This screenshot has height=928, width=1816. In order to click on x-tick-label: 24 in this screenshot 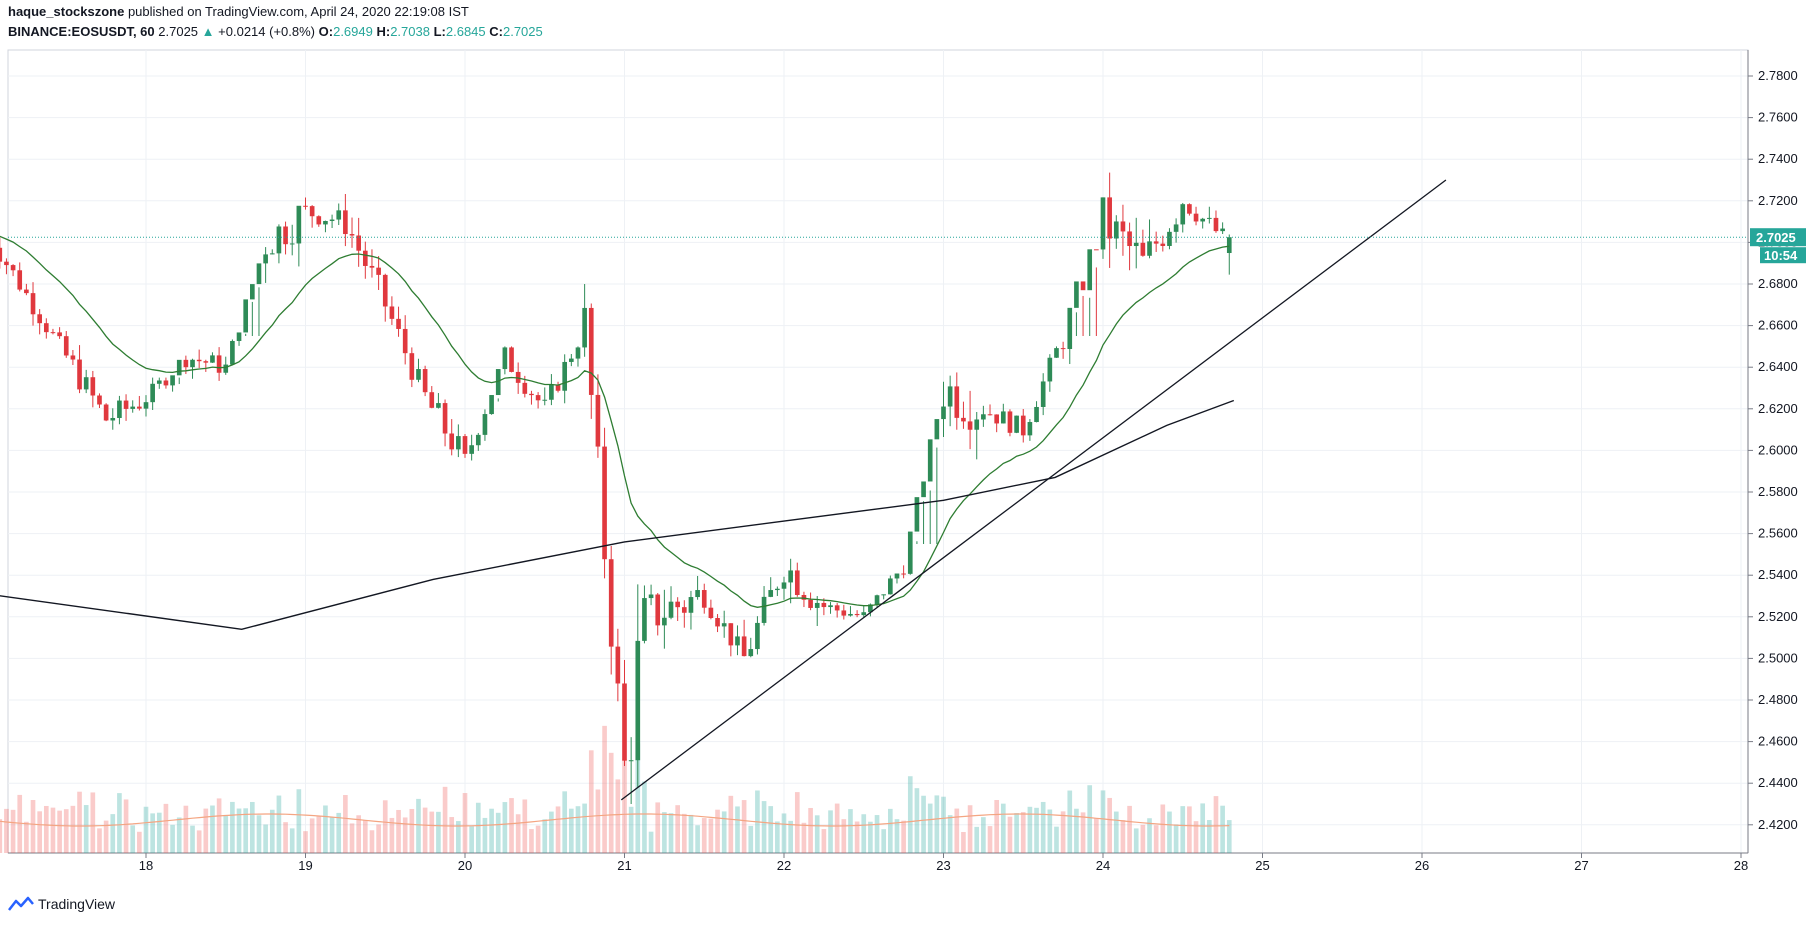, I will do `click(1103, 865)`.